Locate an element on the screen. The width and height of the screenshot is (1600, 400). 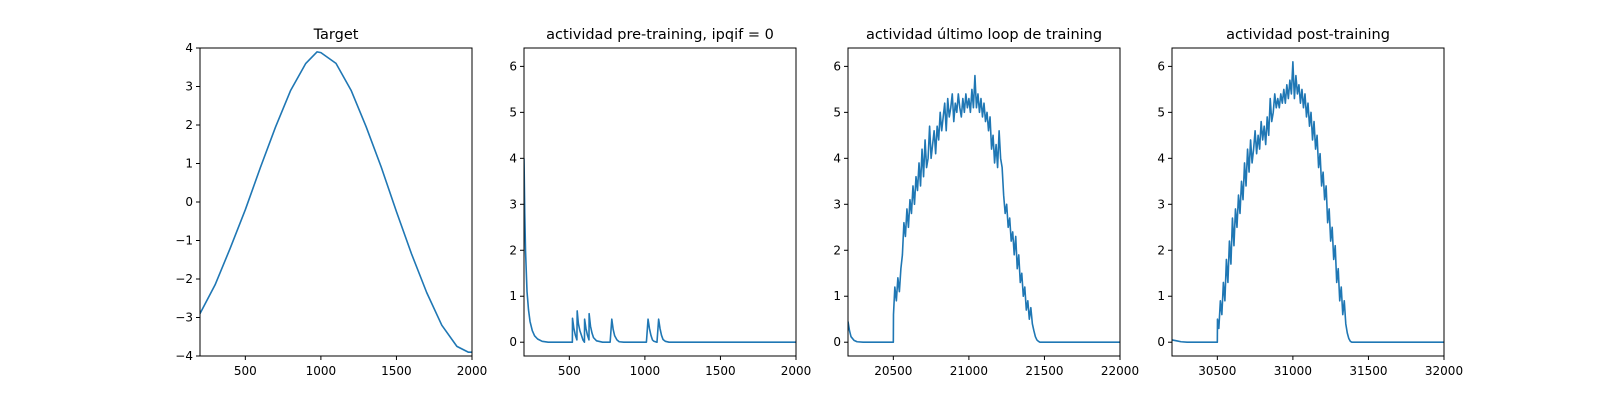
chart-title: actividad post-training is located at coordinates (1308, 35).